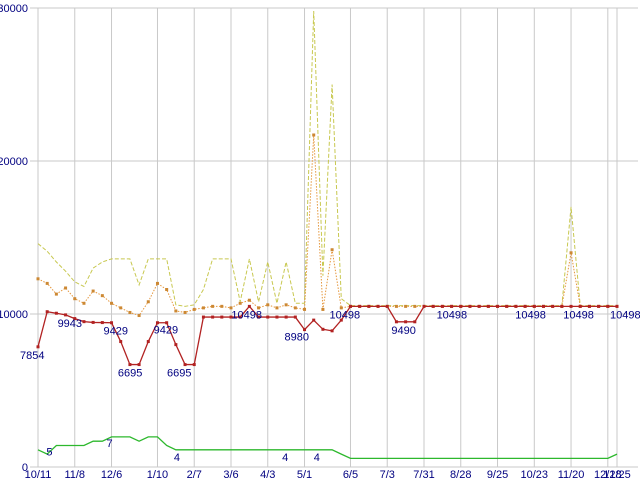  I want to click on series-red-main-markers, so click(327, 335).